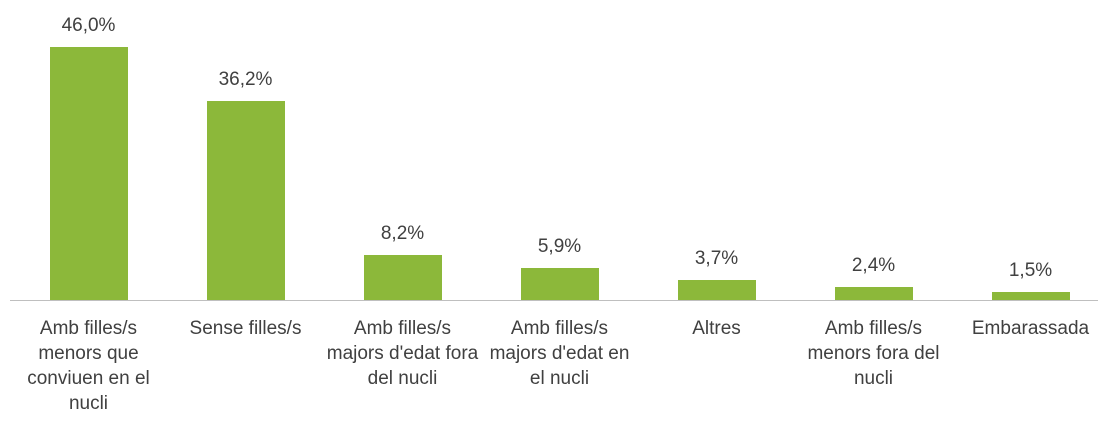  I want to click on data-label: 2,4%, so click(873, 265).